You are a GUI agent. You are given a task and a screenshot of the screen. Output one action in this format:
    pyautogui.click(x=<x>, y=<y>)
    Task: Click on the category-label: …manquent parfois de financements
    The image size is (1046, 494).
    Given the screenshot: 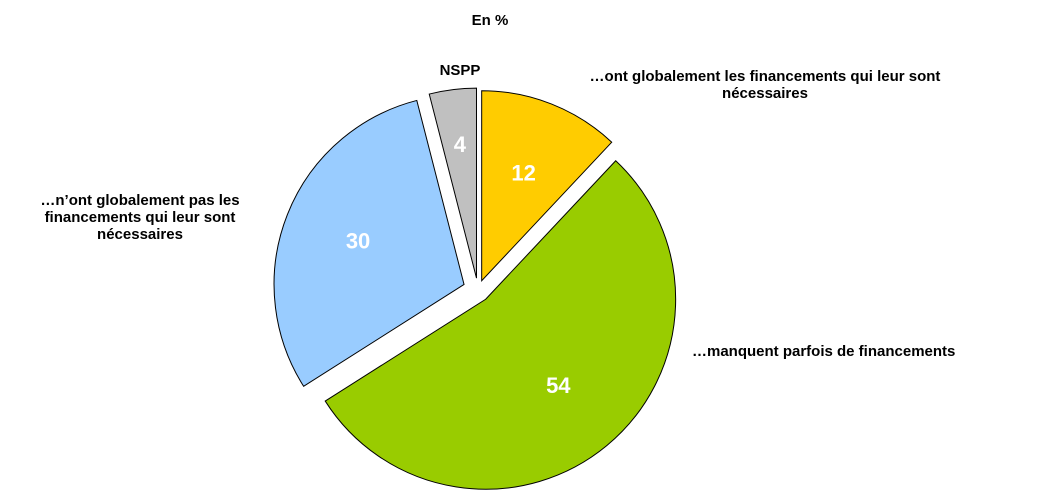 What is the action you would take?
    pyautogui.click(x=824, y=351)
    